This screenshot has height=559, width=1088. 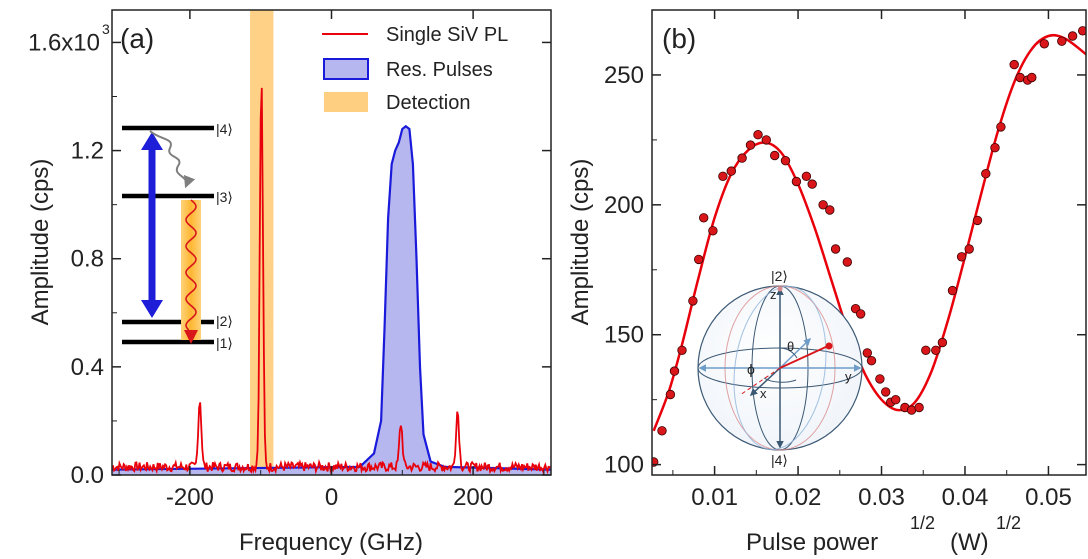 What do you see at coordinates (779, 276) in the screenshot?
I see `bloch-label-top: |2⟩` at bounding box center [779, 276].